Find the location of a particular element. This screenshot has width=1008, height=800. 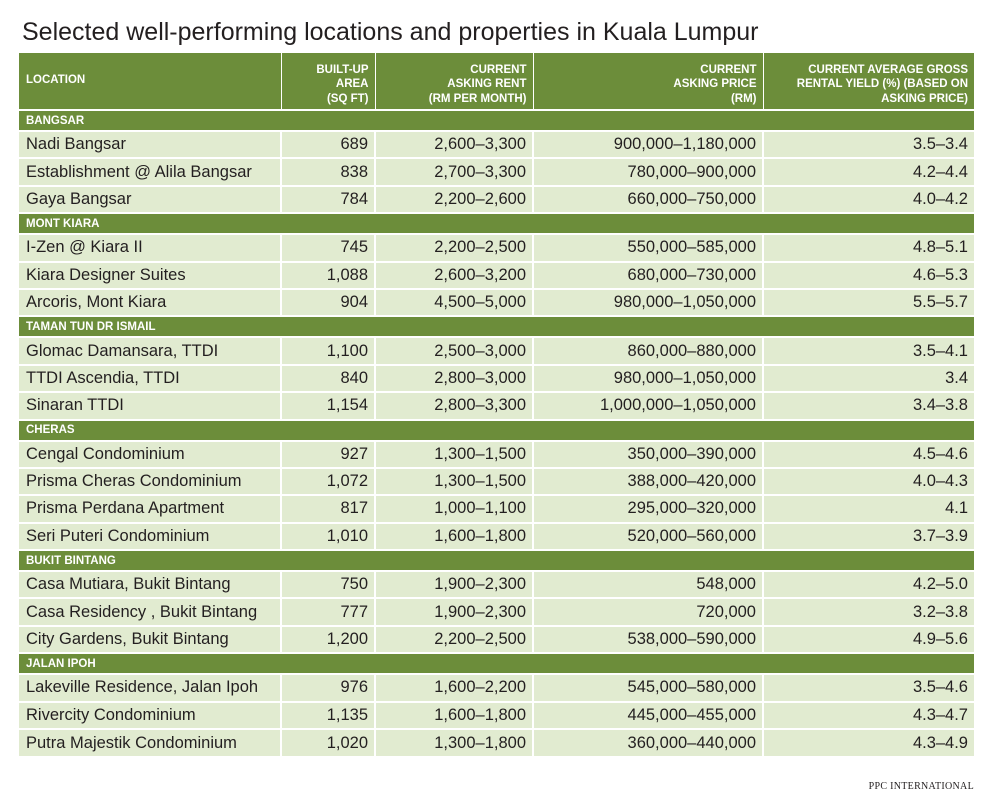

property-name: Gaya Bangsar is located at coordinates (150, 199).